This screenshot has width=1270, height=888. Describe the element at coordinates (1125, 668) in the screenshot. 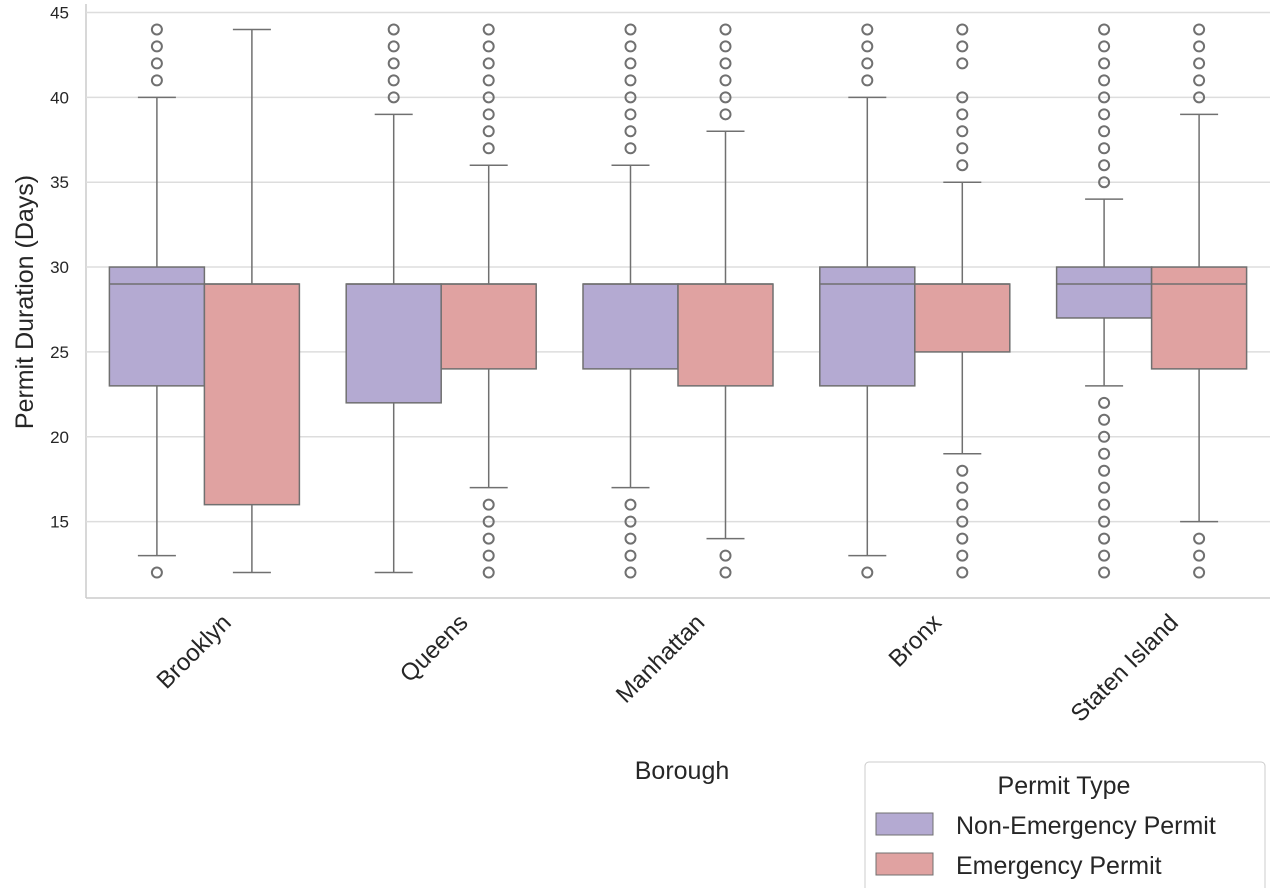

I see `x-tick-label: Staten Island` at that location.